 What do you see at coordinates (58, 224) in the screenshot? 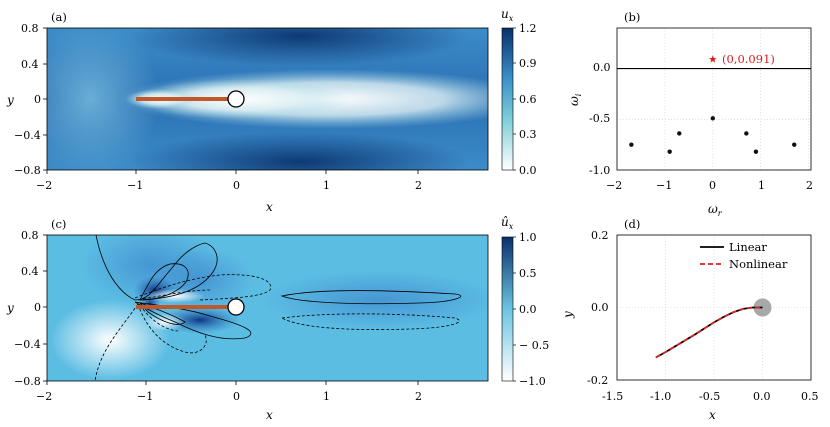
I see `panel-c-label: (c)` at bounding box center [58, 224].